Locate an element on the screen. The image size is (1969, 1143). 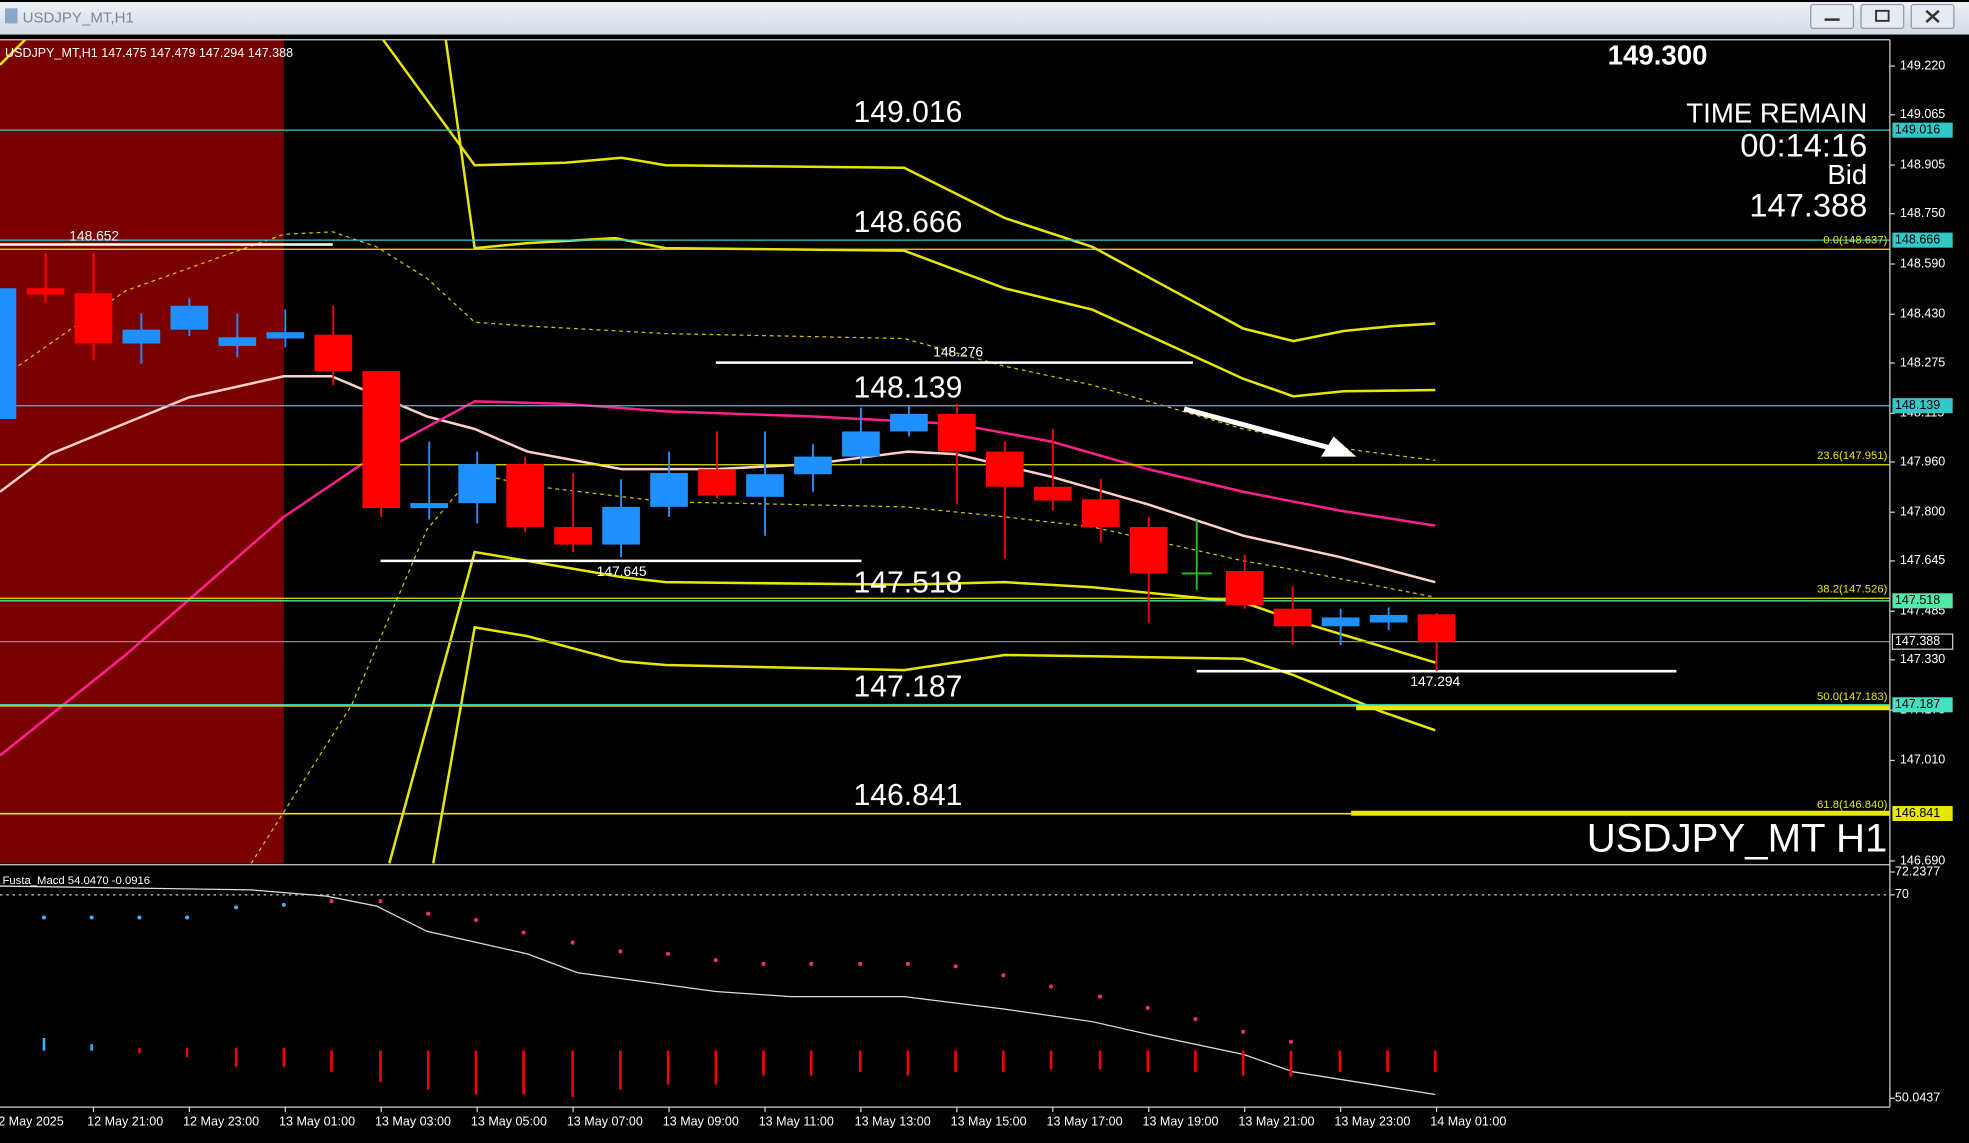
y-tick-label: 148.750 is located at coordinates (1922, 213).